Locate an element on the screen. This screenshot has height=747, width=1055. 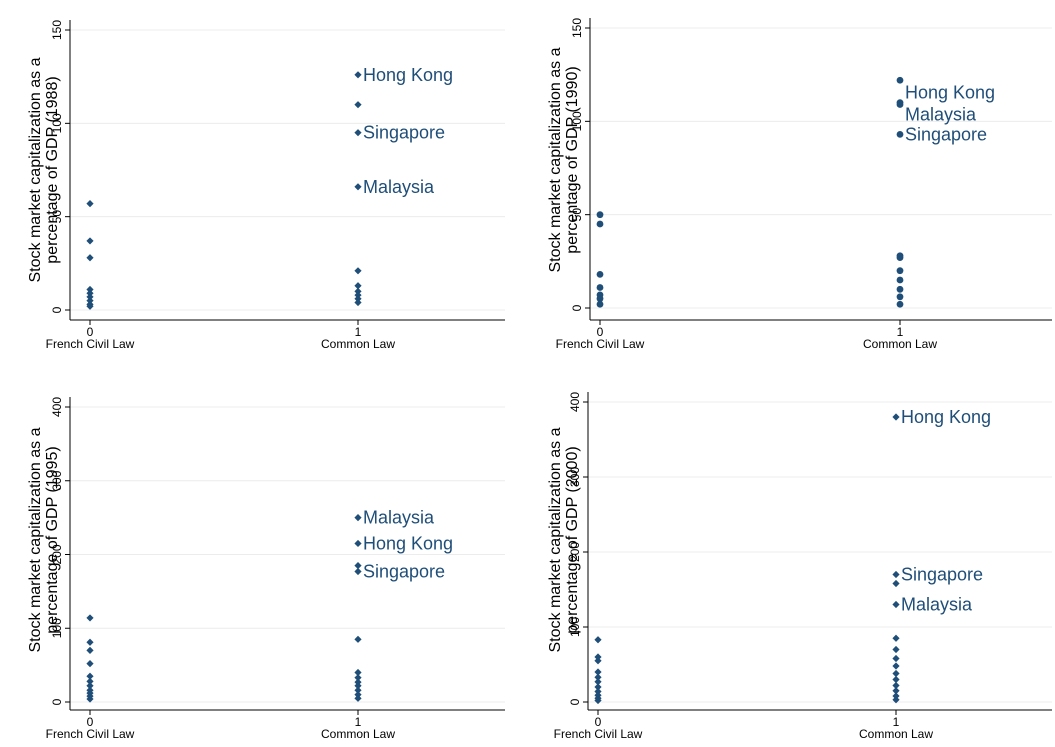
y-axis-label: percentage of GDP (1988) is located at coordinates (52, 169).